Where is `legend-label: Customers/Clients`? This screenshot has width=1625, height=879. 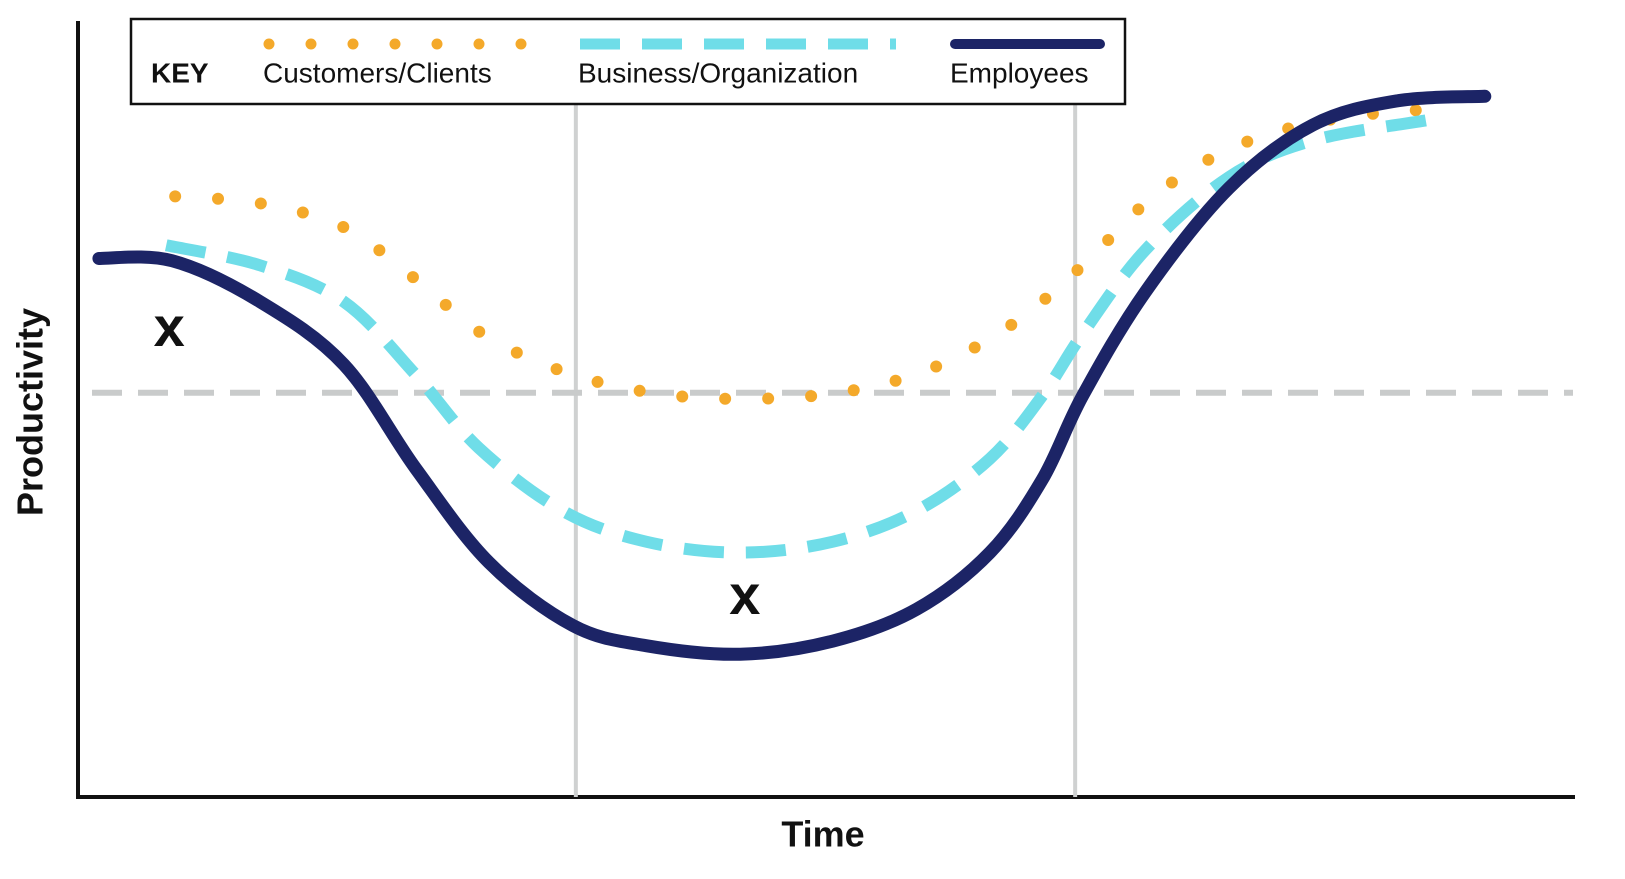
legend-label: Customers/Clients is located at coordinates (377, 72).